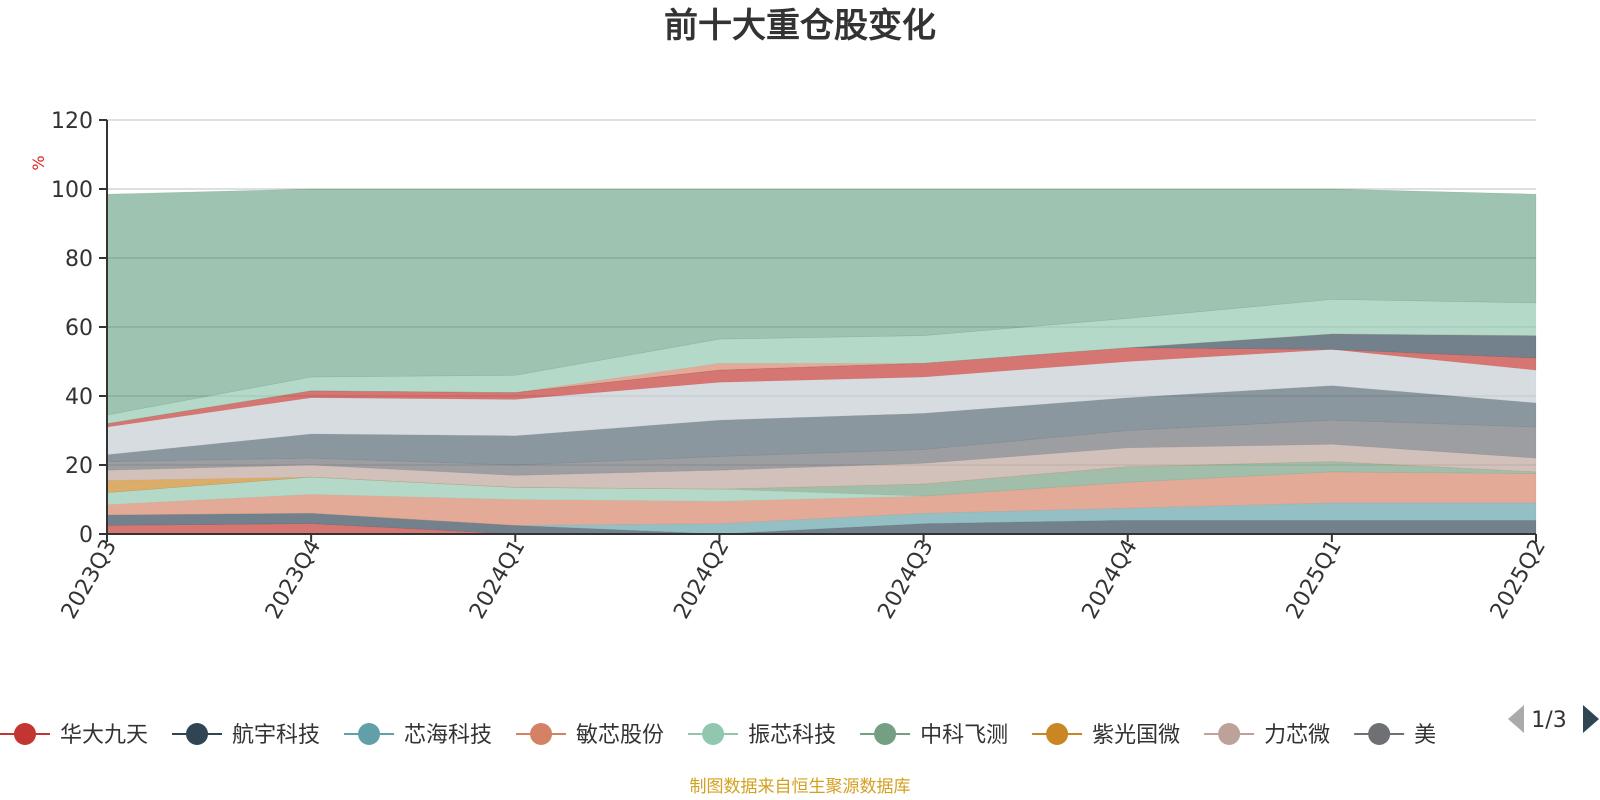  Describe the element at coordinates (1314, 579) in the screenshot. I see `x-tick-label: 2025Q1` at that location.